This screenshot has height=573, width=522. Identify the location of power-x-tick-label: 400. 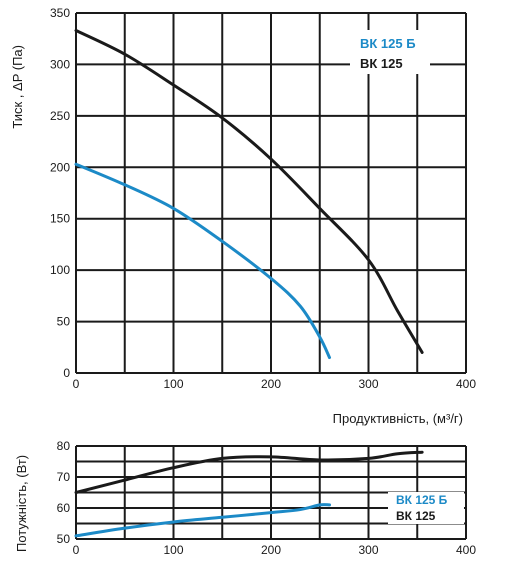
(466, 550).